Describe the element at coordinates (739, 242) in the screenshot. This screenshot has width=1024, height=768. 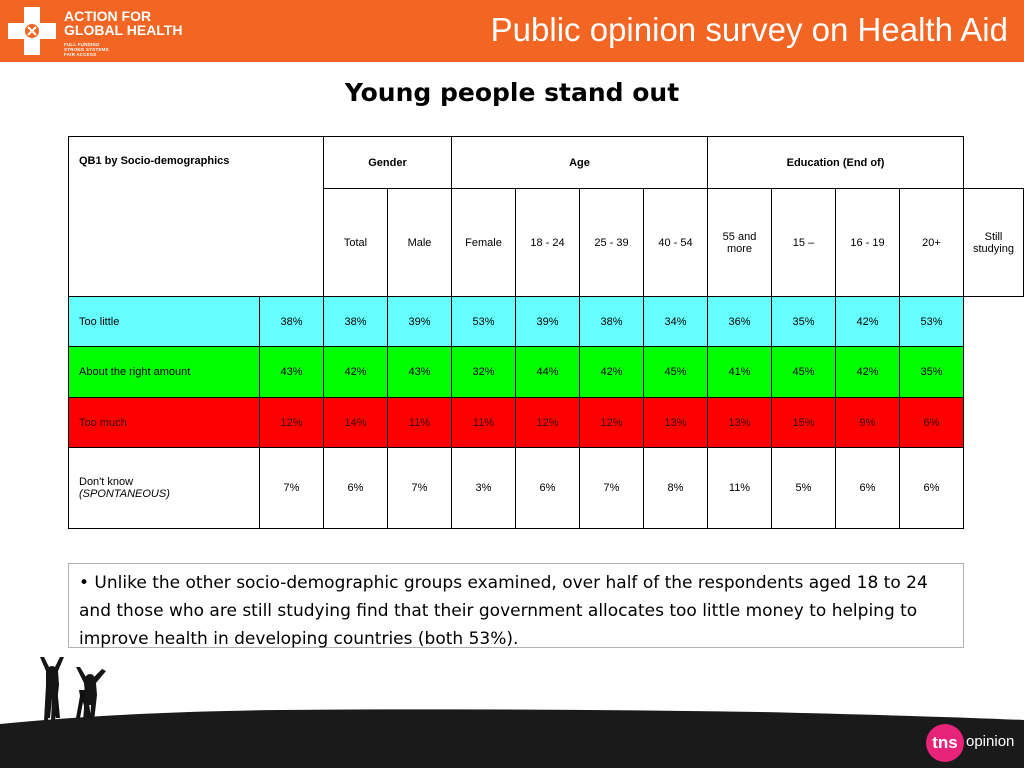
I see `column-header: 55 and more` at that location.